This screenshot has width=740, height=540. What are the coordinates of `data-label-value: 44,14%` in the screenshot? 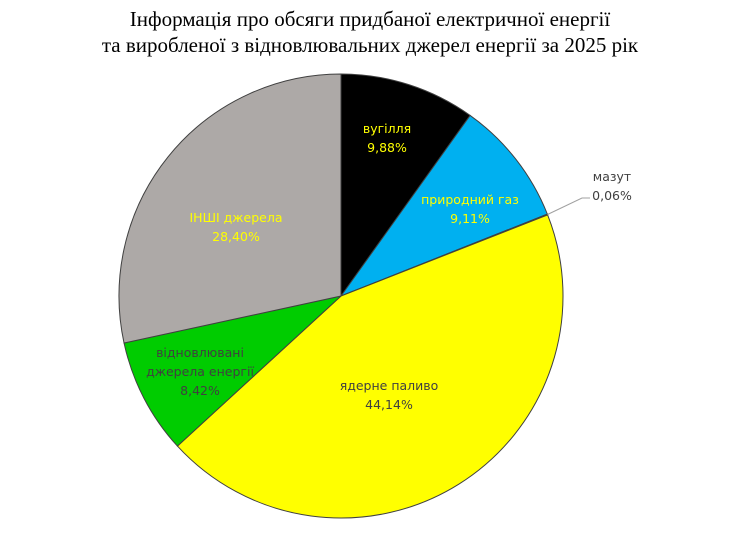 It's located at (389, 404).